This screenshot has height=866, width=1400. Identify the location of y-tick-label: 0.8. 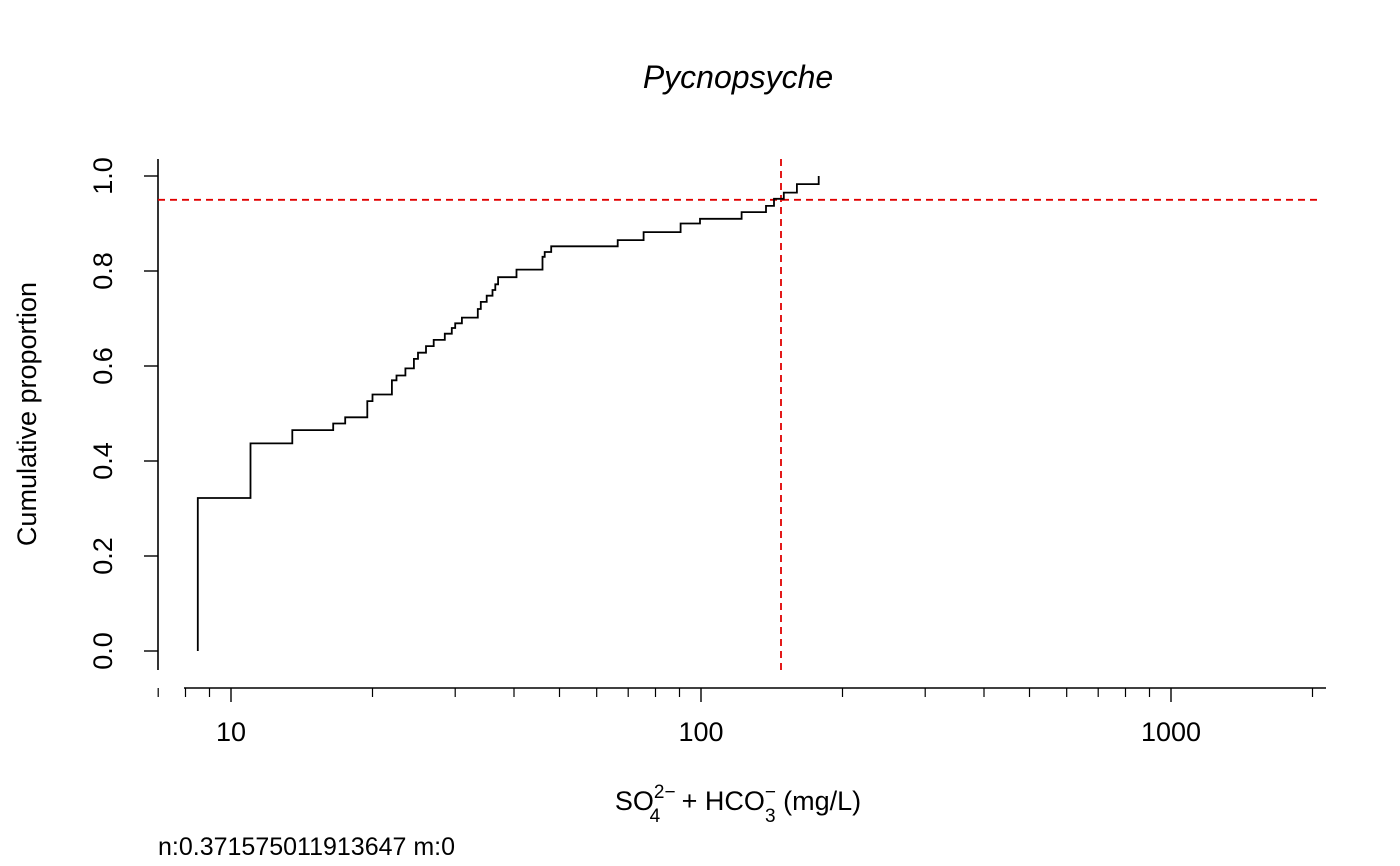
(103, 271).